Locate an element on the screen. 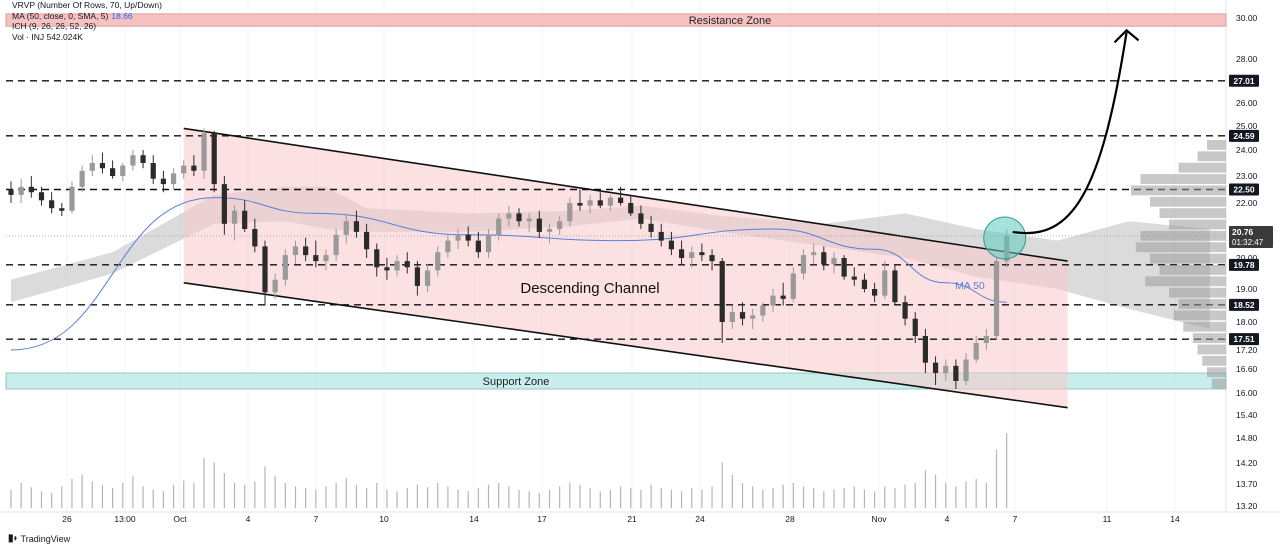 The width and height of the screenshot is (1280, 552). legend-volume: Vol · INJ 542.024K is located at coordinates (47, 36).